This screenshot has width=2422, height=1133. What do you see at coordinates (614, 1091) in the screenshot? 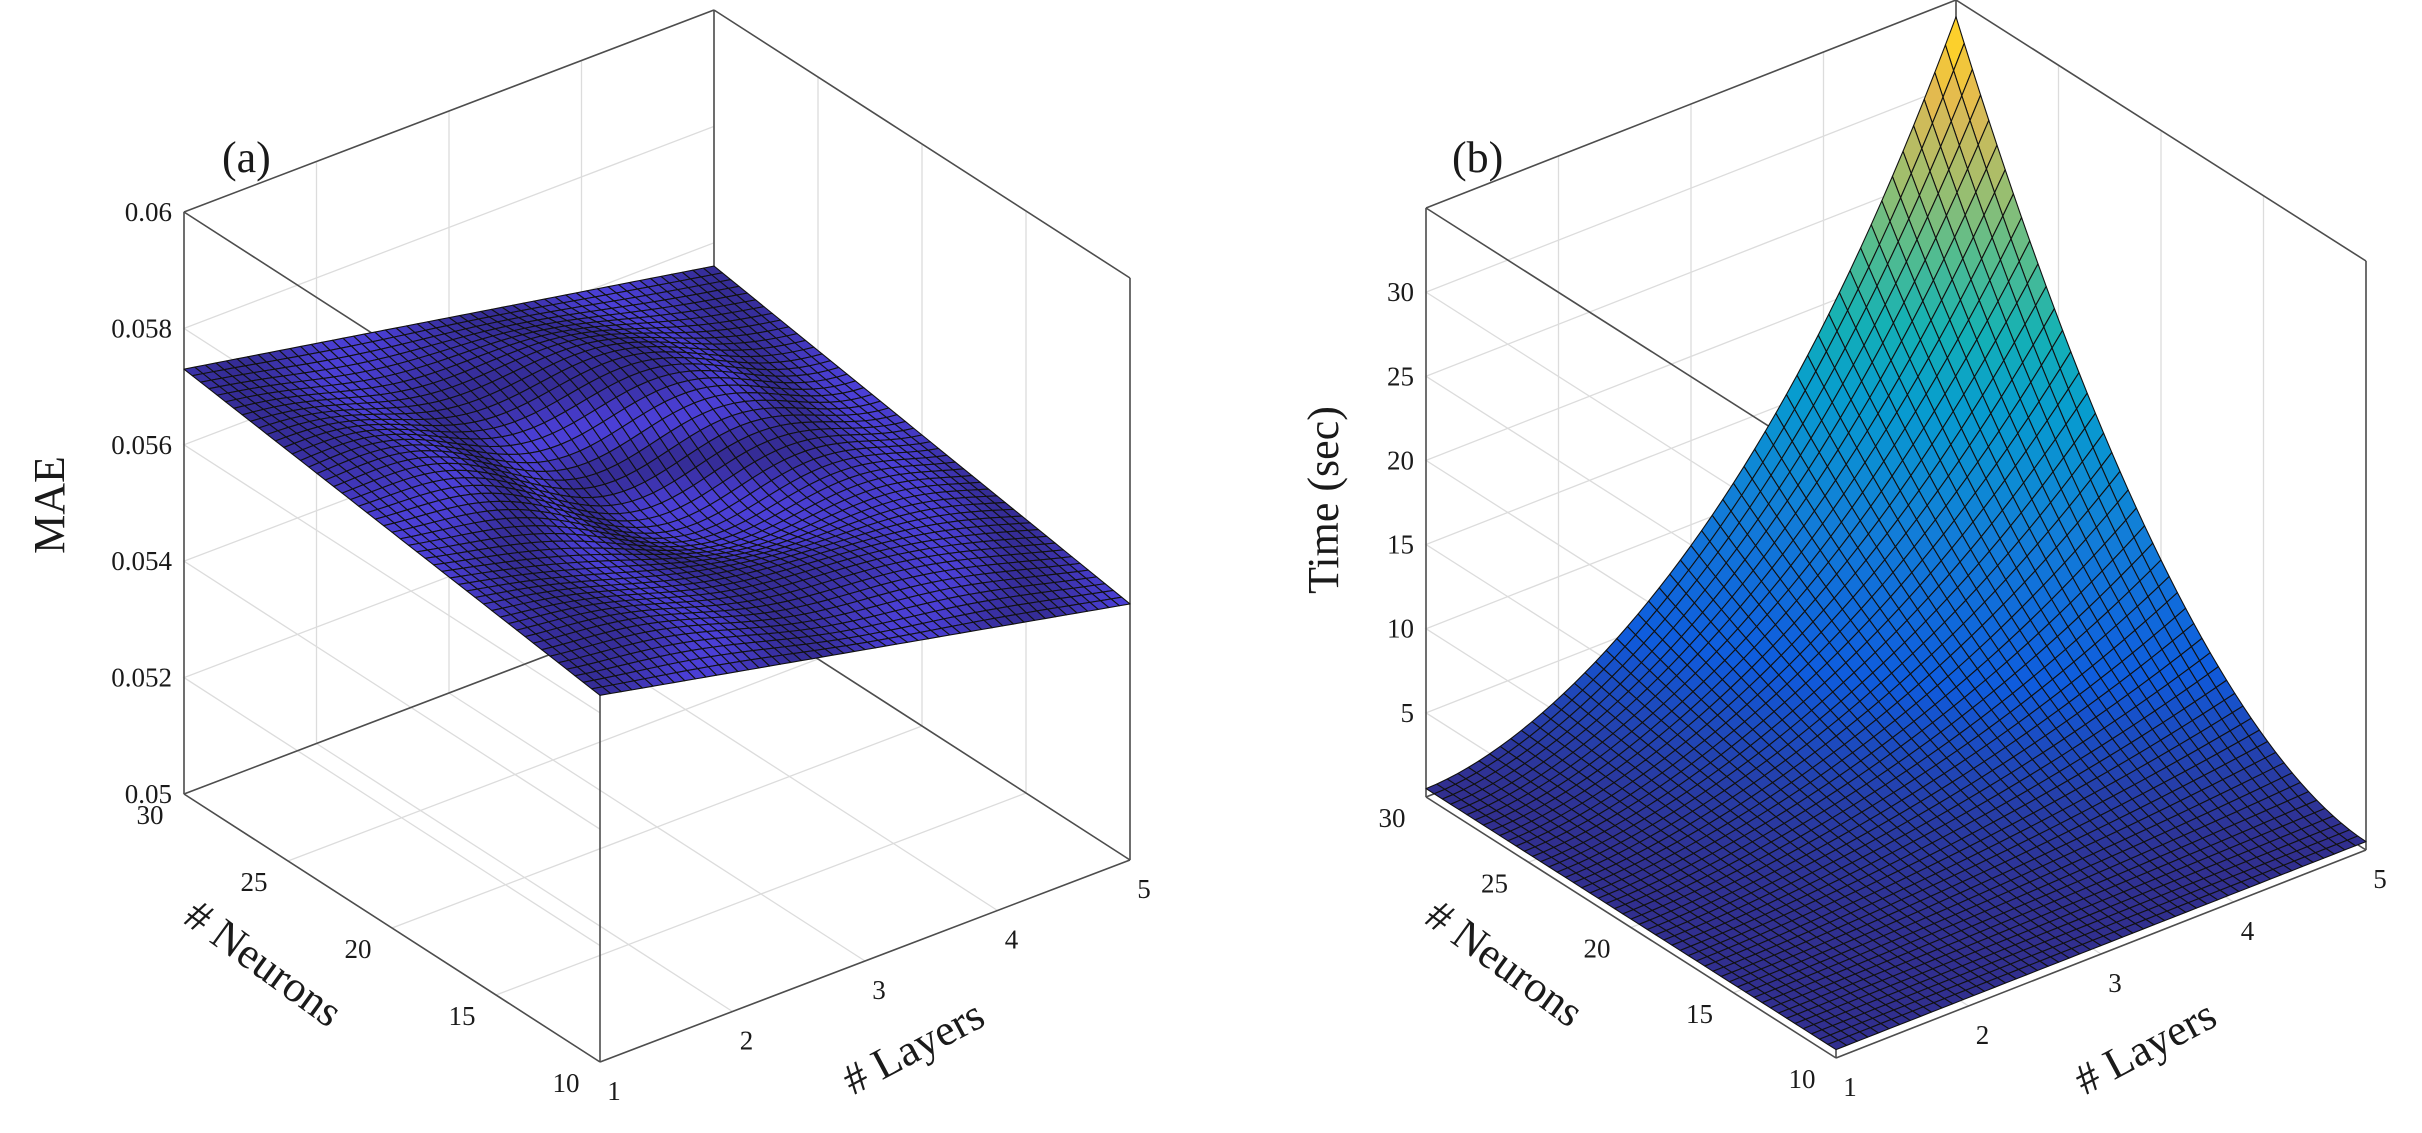
I see `x-tick-label: 1` at bounding box center [614, 1091].